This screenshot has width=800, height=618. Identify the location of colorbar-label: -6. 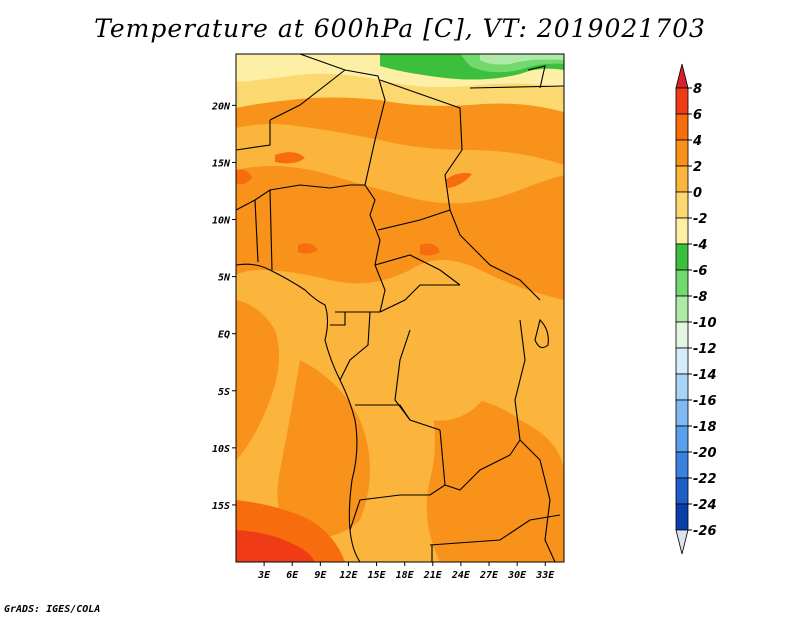
(700, 271).